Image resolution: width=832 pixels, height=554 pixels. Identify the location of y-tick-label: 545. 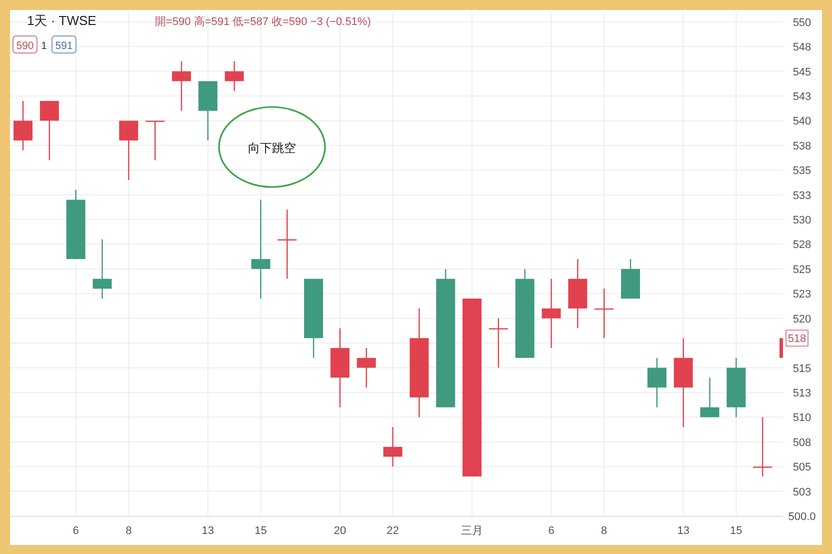
(802, 72).